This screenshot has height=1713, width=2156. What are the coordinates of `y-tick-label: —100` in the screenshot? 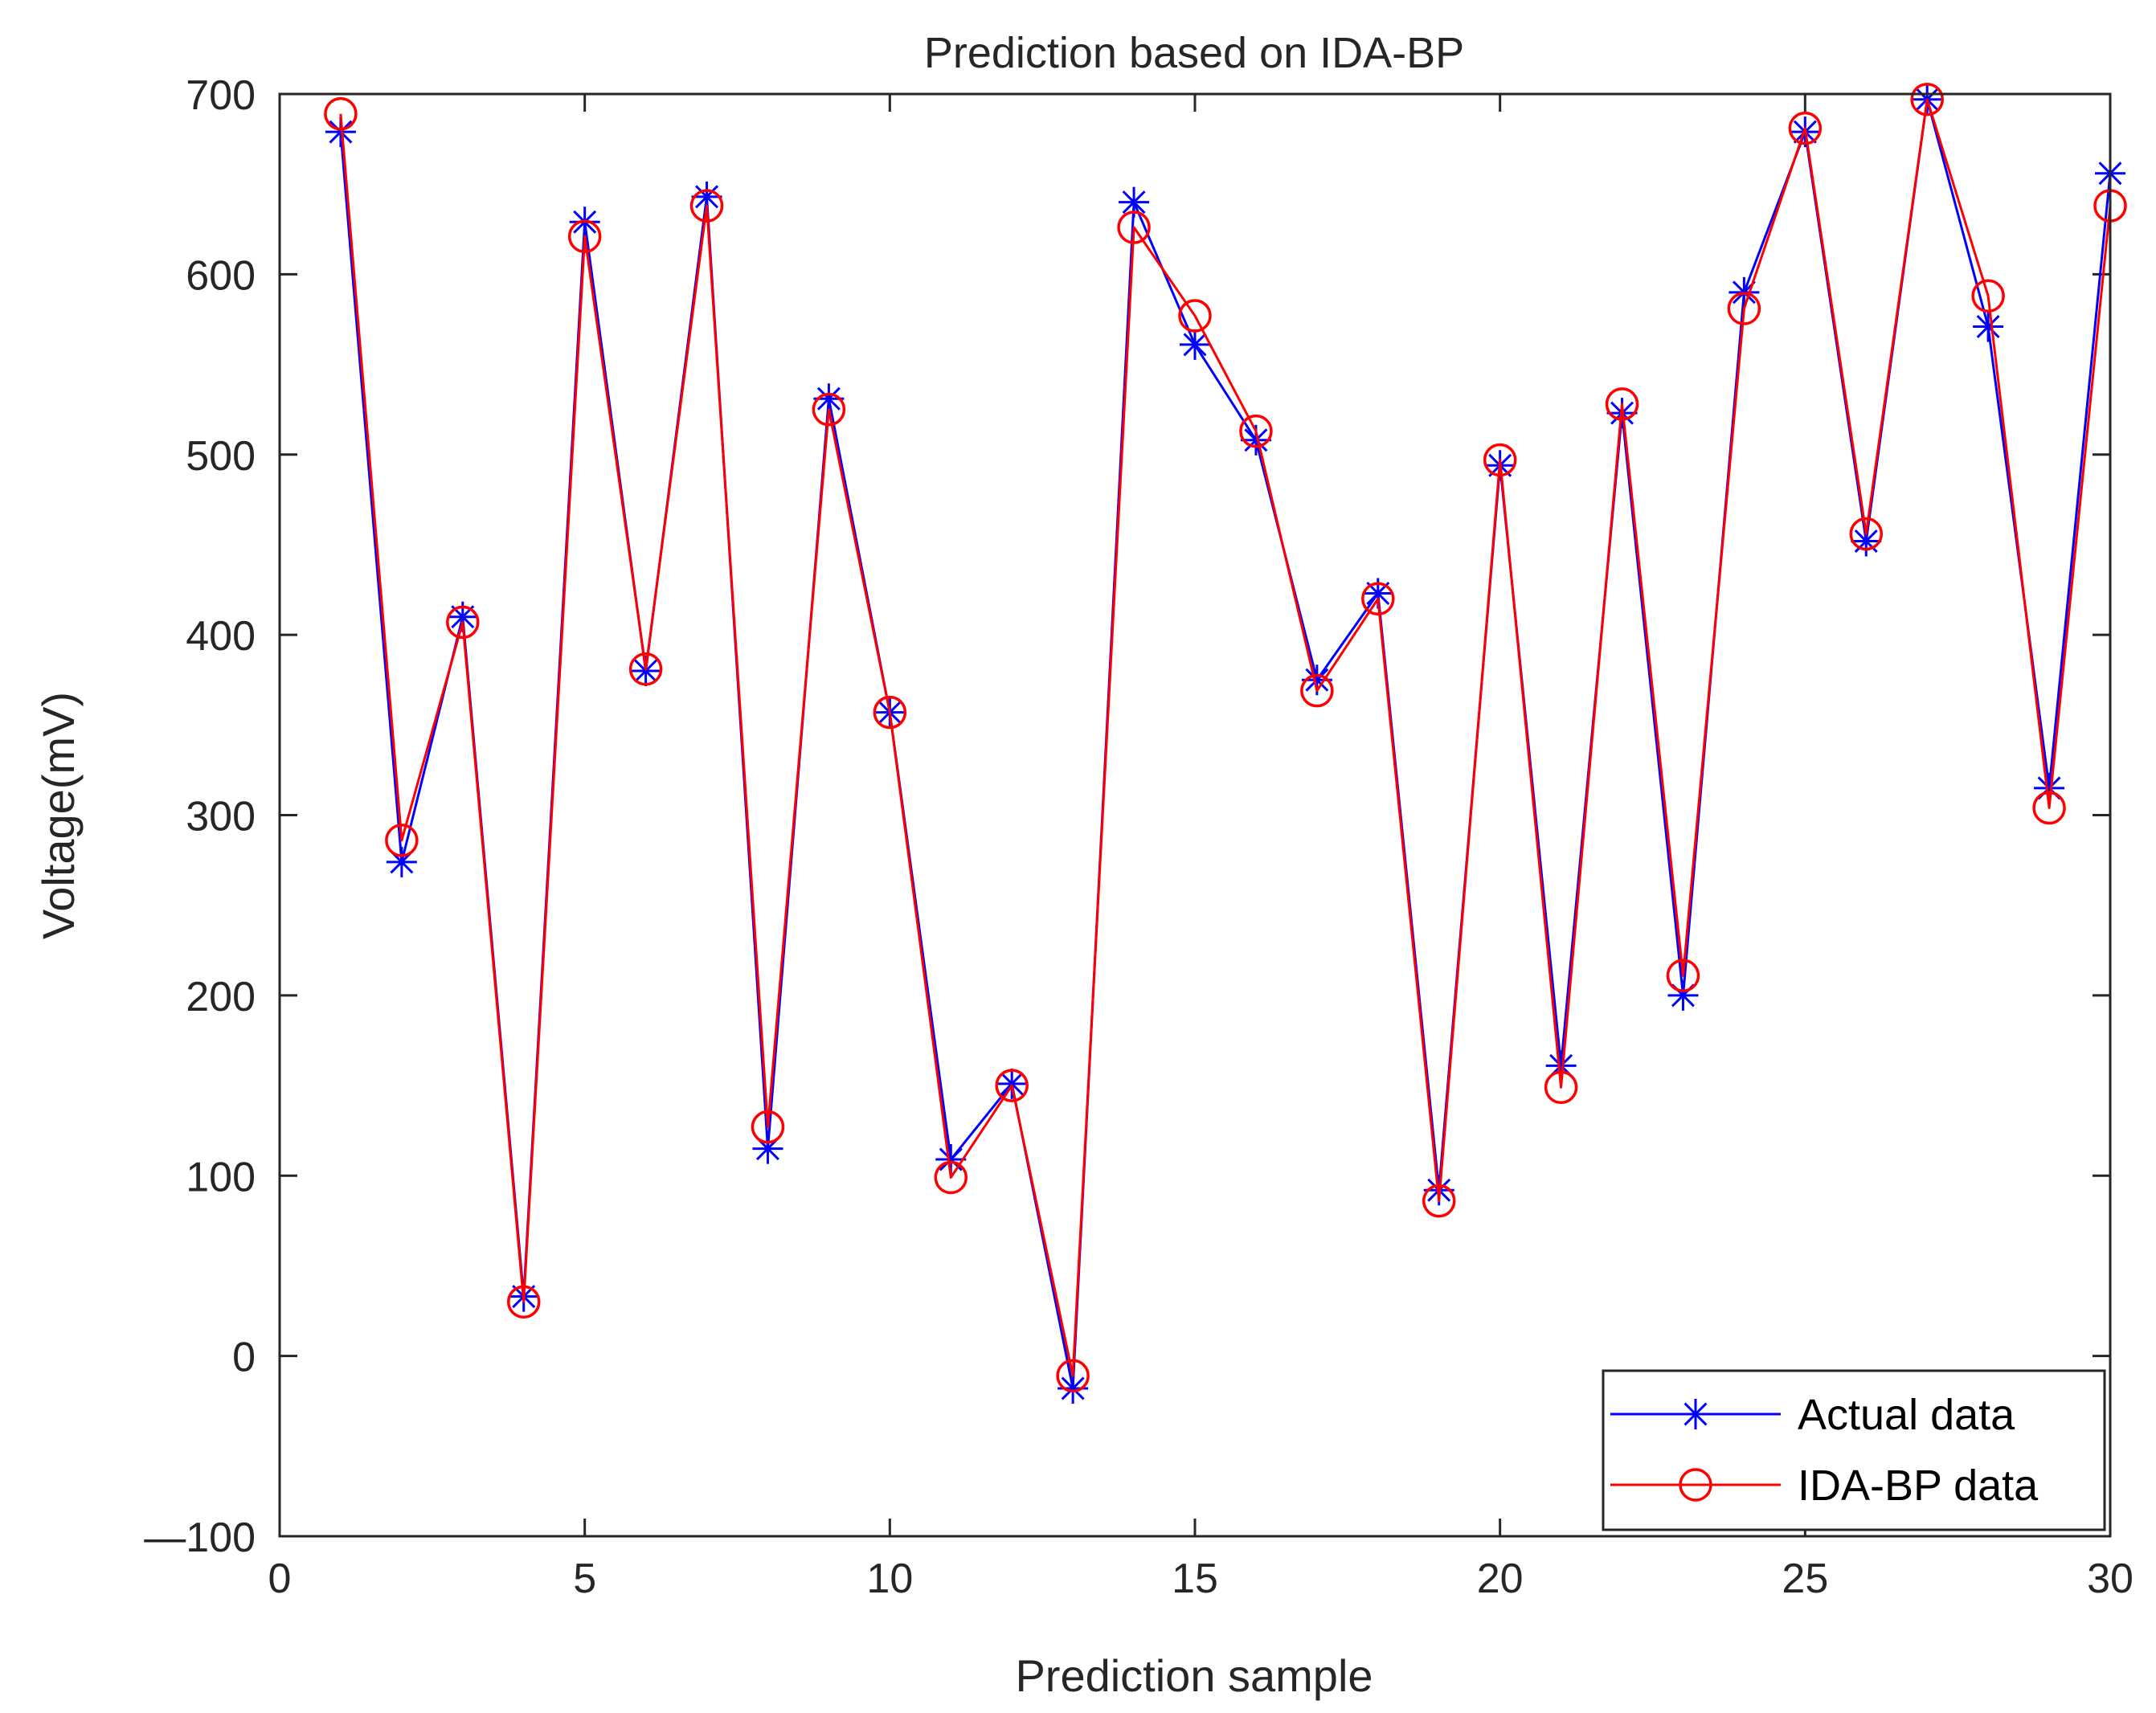 It's located at (200, 1538).